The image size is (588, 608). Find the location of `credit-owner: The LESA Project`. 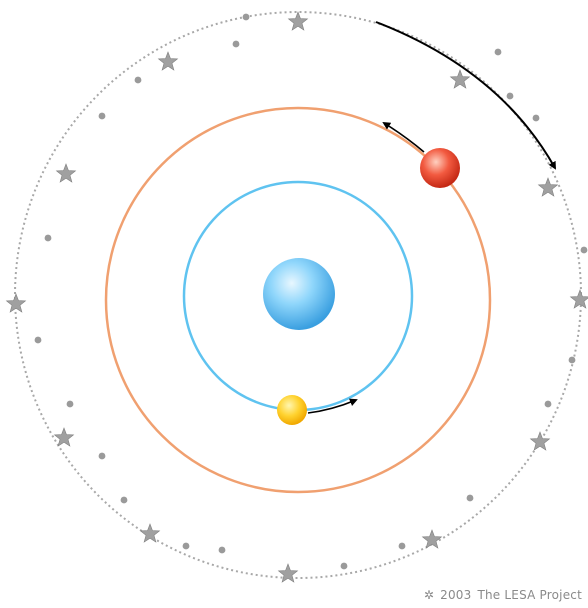

credit-owner: The LESA Project is located at coordinates (529, 595).